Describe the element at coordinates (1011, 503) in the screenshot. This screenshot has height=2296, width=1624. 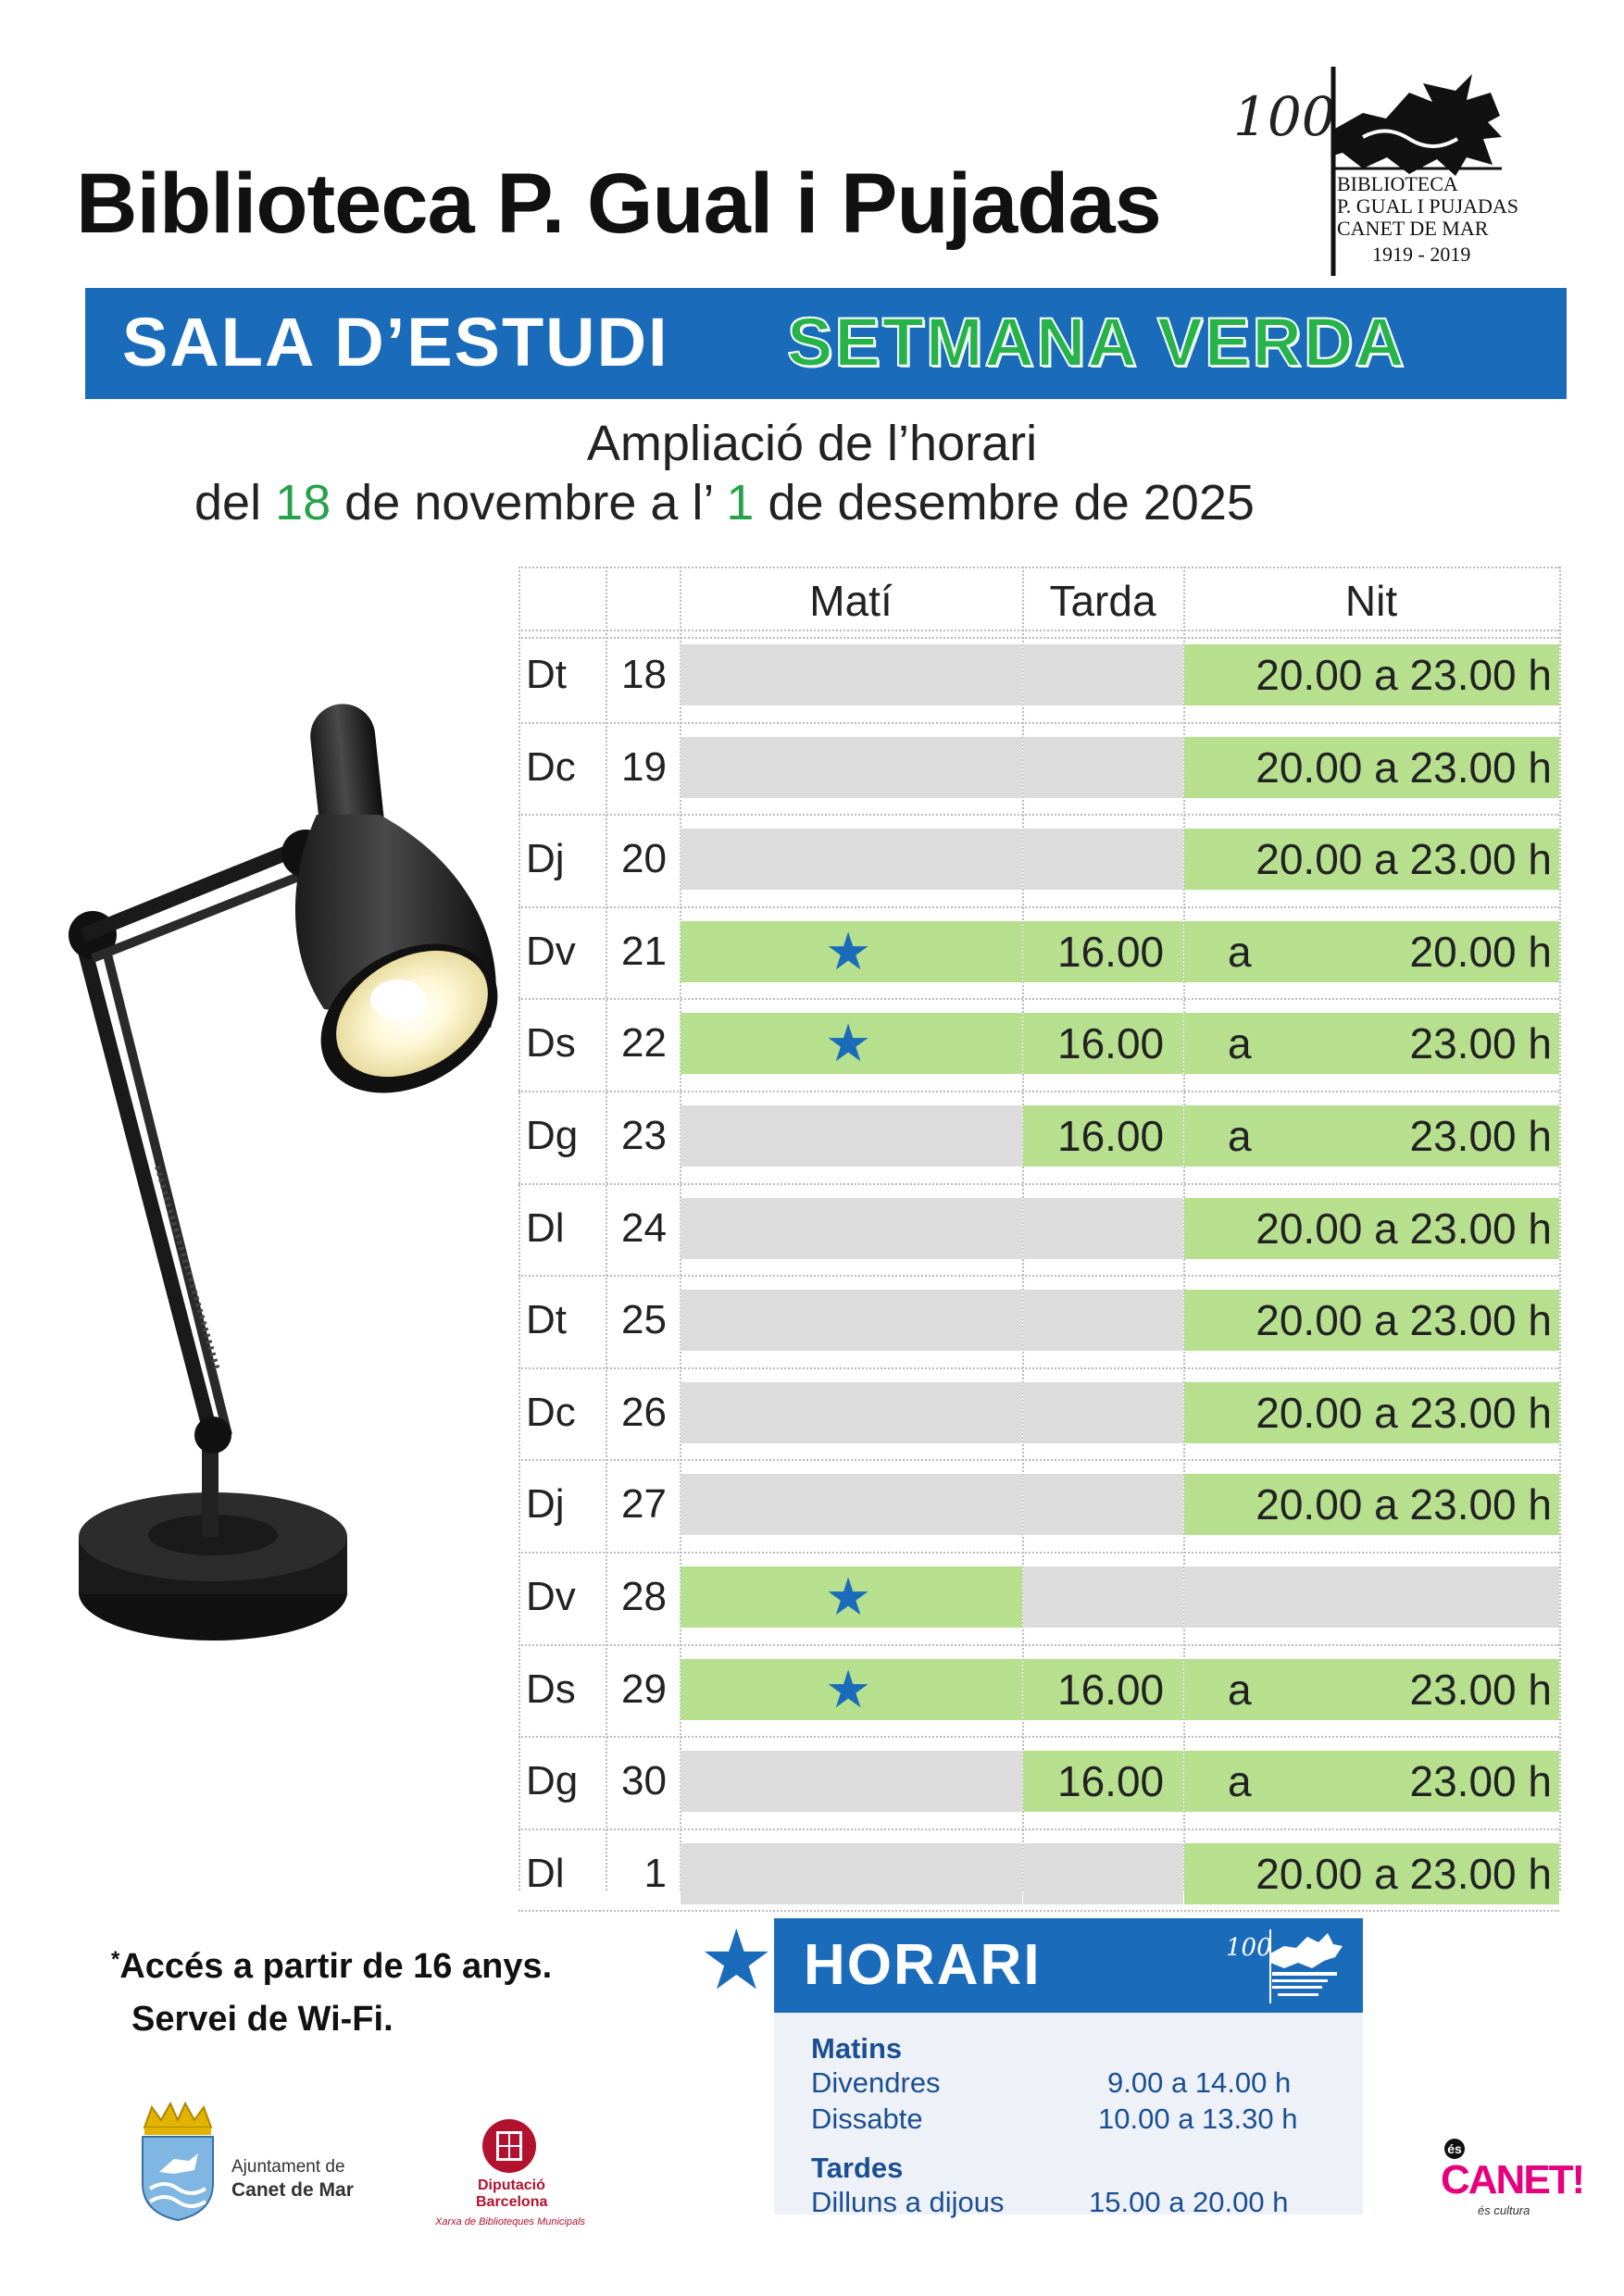
I see `subtitle-text-c: de desembre de 2025` at that location.